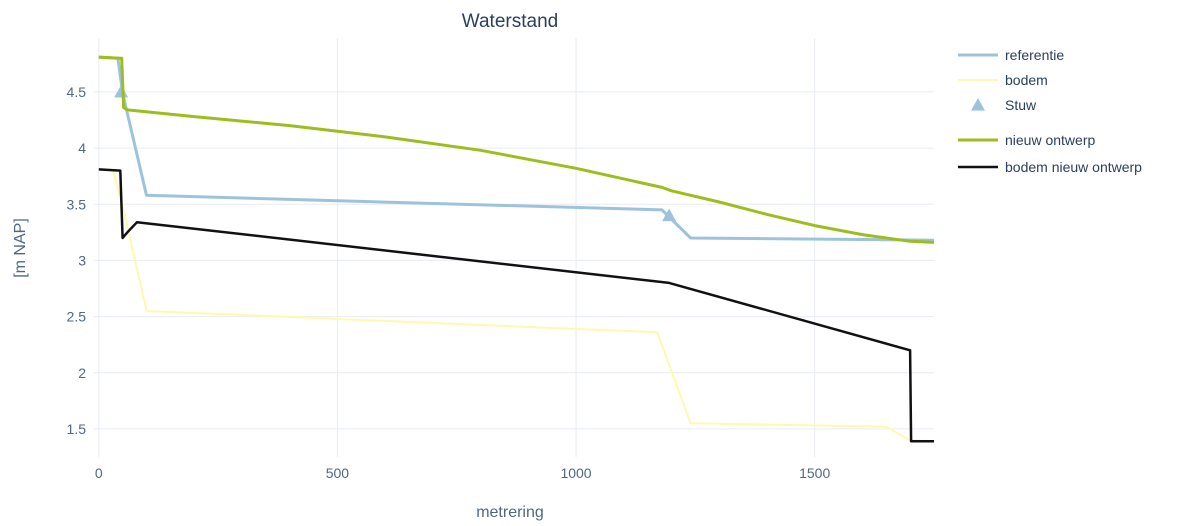  What do you see at coordinates (510, 512) in the screenshot?
I see `x-axis-title: metrering` at bounding box center [510, 512].